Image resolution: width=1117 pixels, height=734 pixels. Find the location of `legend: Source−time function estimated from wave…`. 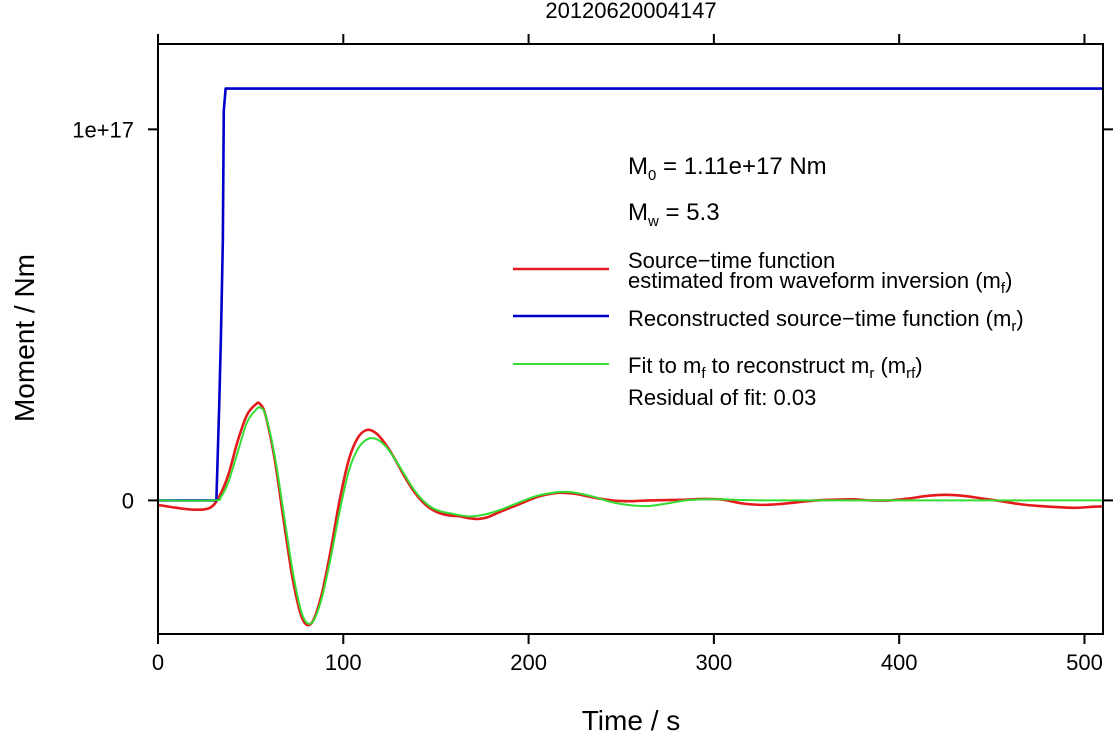

legend: Source−time function estimated from wave… is located at coordinates (768, 329).